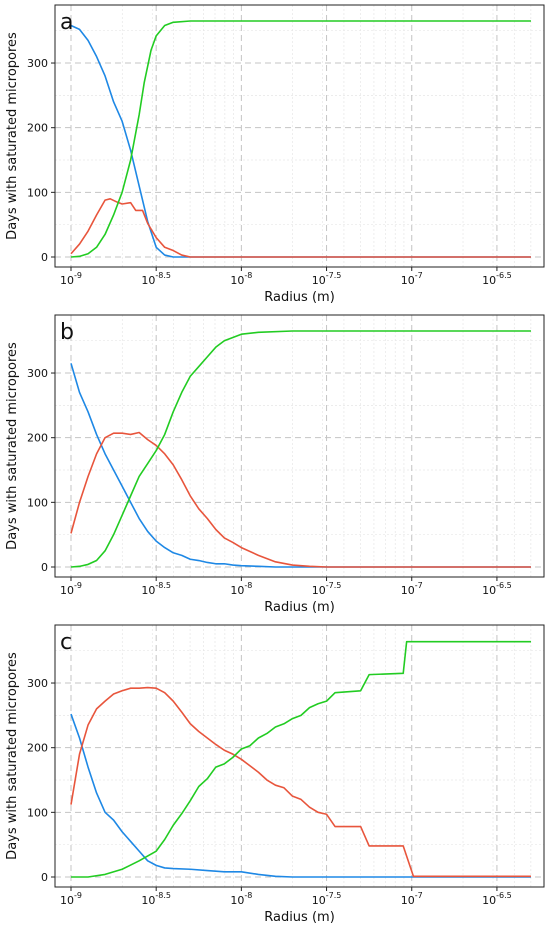 Image resolution: width=550 pixels, height=927 pixels. What do you see at coordinates (300, 795) in the screenshot?
I see `series-line-blue` at bounding box center [300, 795].